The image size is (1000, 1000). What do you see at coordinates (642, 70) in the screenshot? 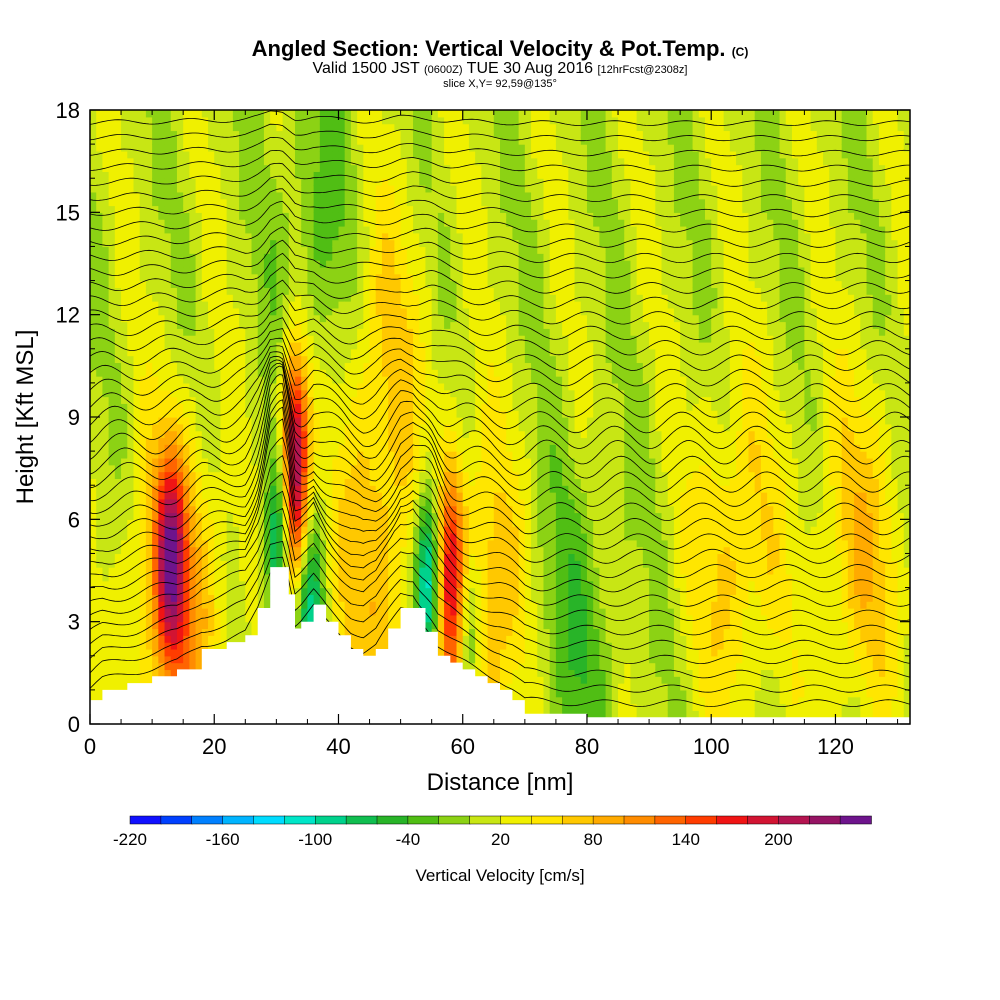
I see `forecast-info: [12hrFcst@2308z]` at bounding box center [642, 70].